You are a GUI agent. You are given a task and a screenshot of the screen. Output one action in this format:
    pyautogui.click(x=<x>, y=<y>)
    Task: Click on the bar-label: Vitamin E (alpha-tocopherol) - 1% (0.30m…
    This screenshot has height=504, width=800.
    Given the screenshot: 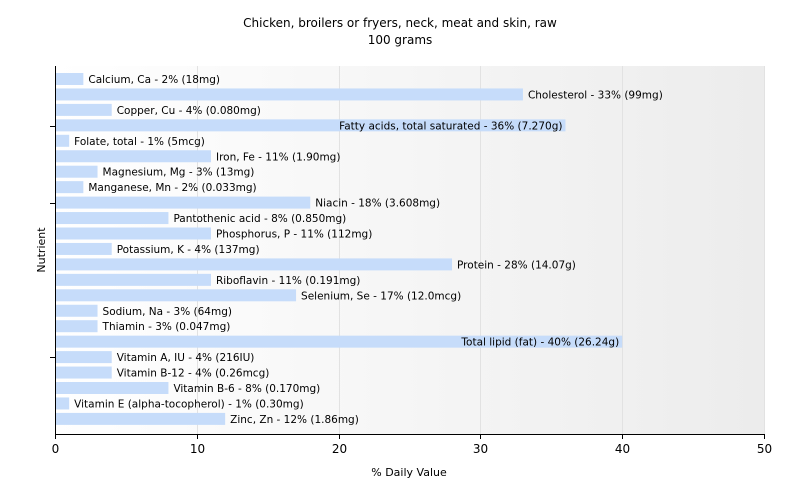 What is the action you would take?
    pyautogui.click(x=189, y=404)
    